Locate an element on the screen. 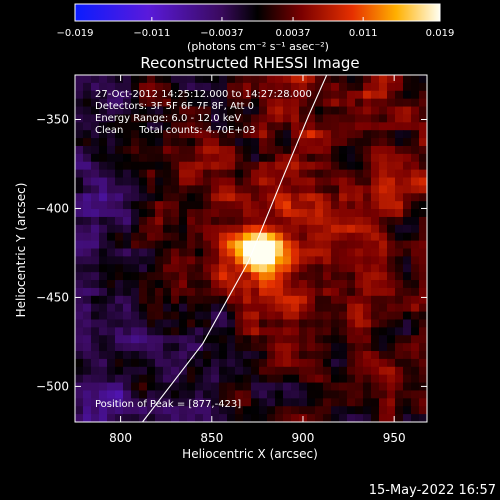 Image resolution: width=500 pixels, height=500 pixels. info-line-counts: Clean Total counts: 4.70E+03 is located at coordinates (175, 130).